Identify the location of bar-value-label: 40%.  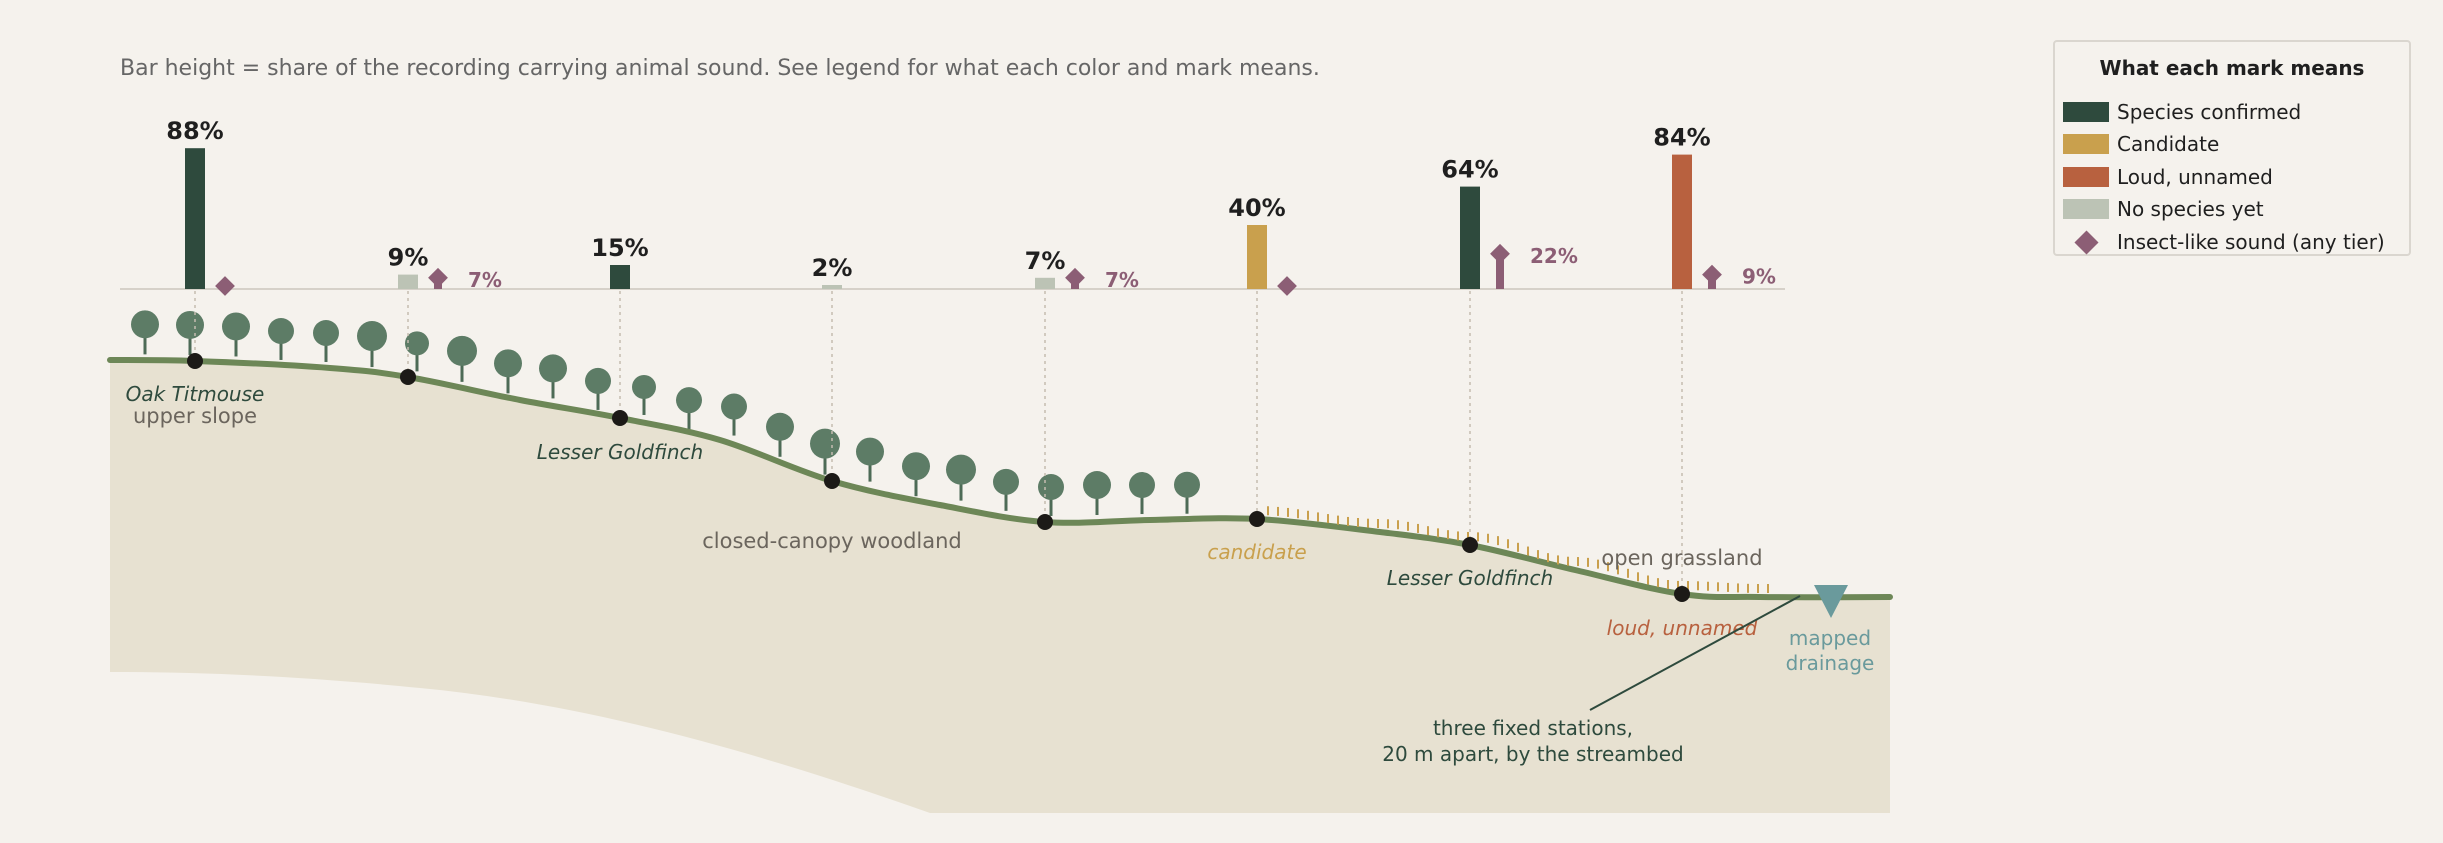
(1256, 208).